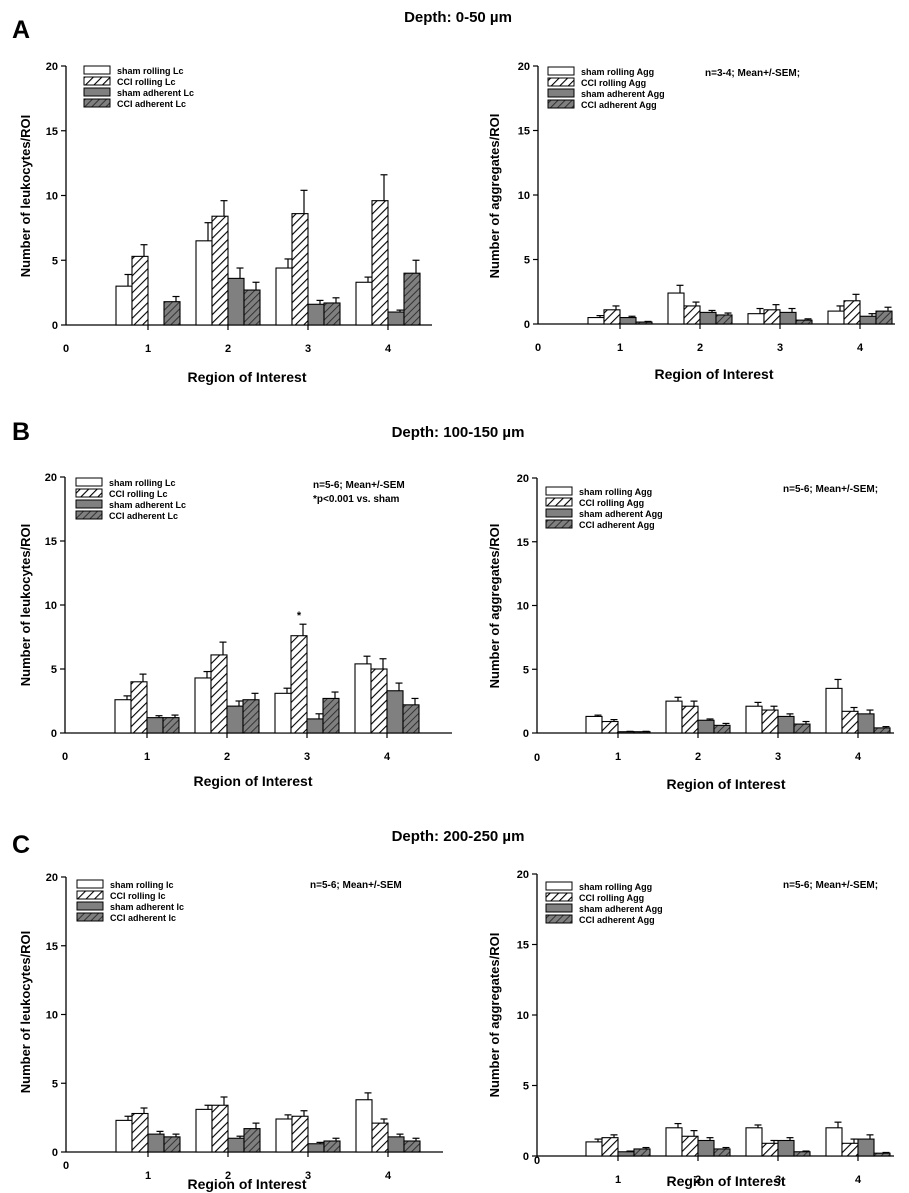 The width and height of the screenshot is (909, 1193). What do you see at coordinates (147, 907) in the screenshot?
I see `legend-label-sham-adherent: sham adherent lc` at bounding box center [147, 907].